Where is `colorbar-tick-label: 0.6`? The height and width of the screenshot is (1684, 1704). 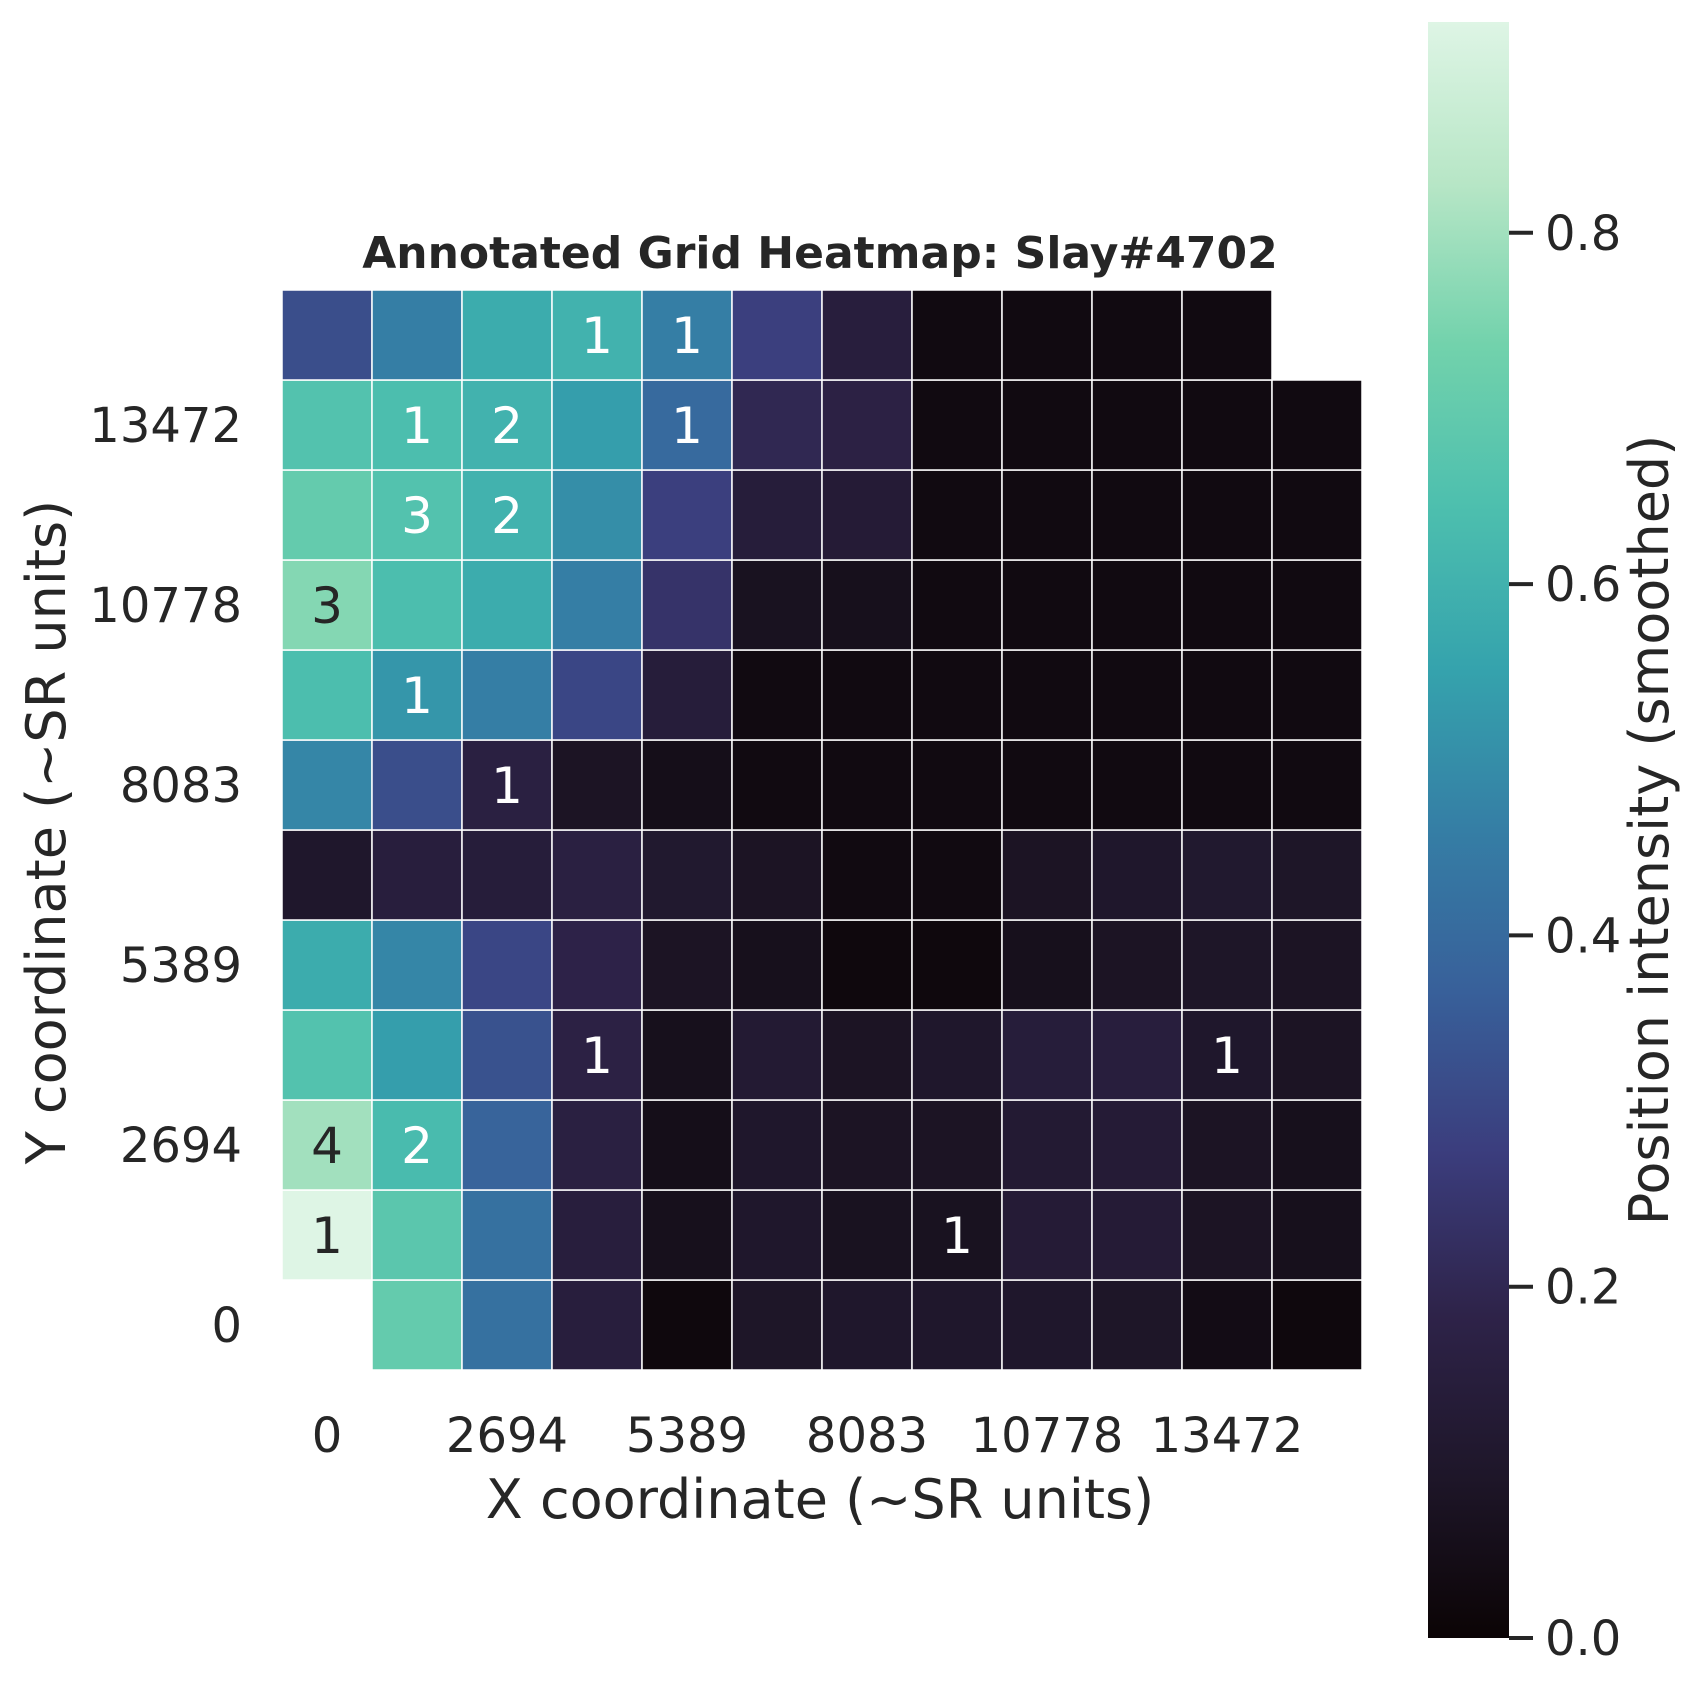 colorbar-tick-label: 0.6 is located at coordinates (1583, 585).